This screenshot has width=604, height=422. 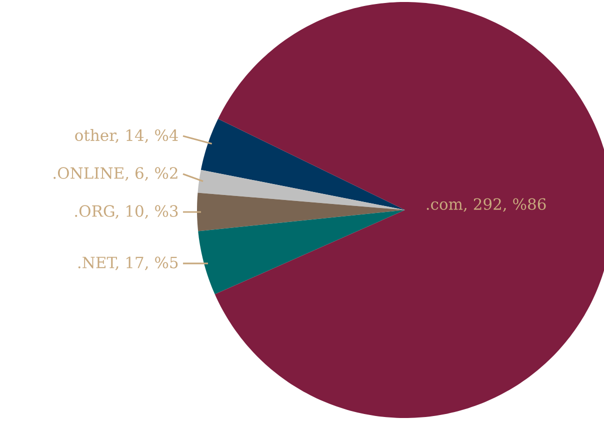 What do you see at coordinates (126, 212) in the screenshot?
I see `slice-label: .ORG, 10, %3` at bounding box center [126, 212].